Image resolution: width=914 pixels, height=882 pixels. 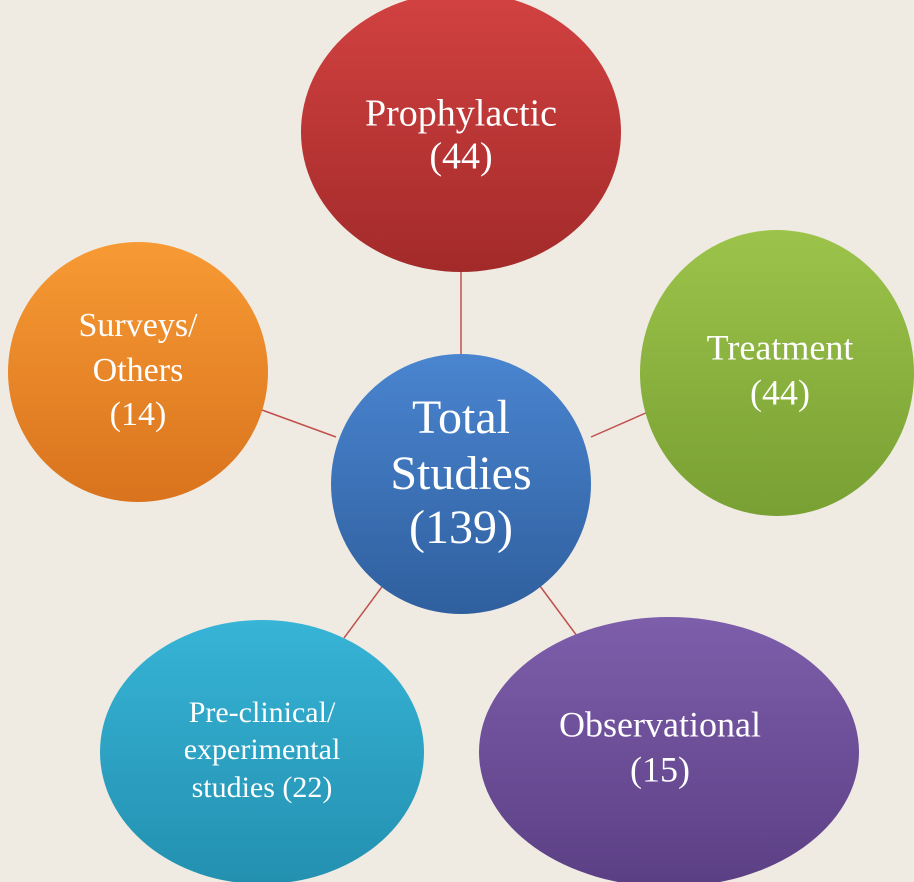 I want to click on center-circle, so click(x=461, y=484).